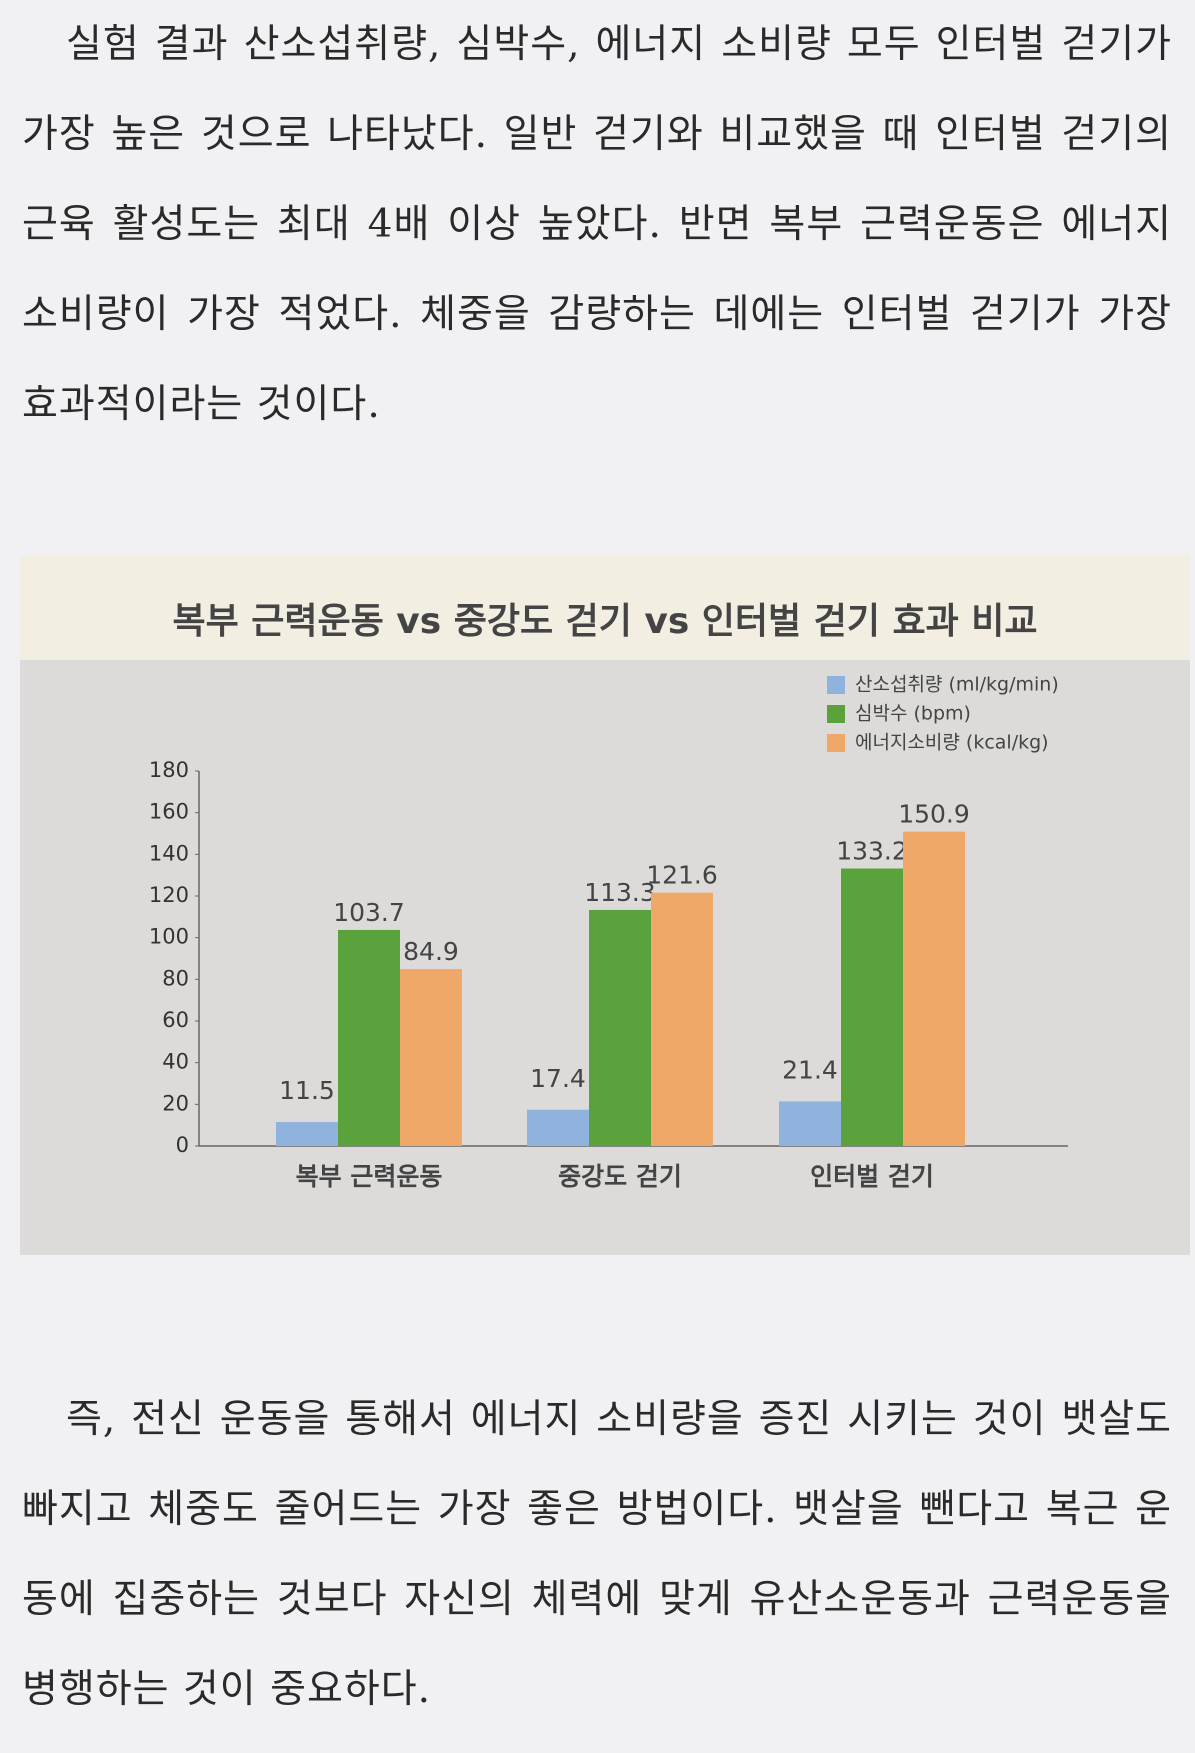 This screenshot has width=1195, height=1753. I want to click on value-label: 11.5, so click(307, 1090).